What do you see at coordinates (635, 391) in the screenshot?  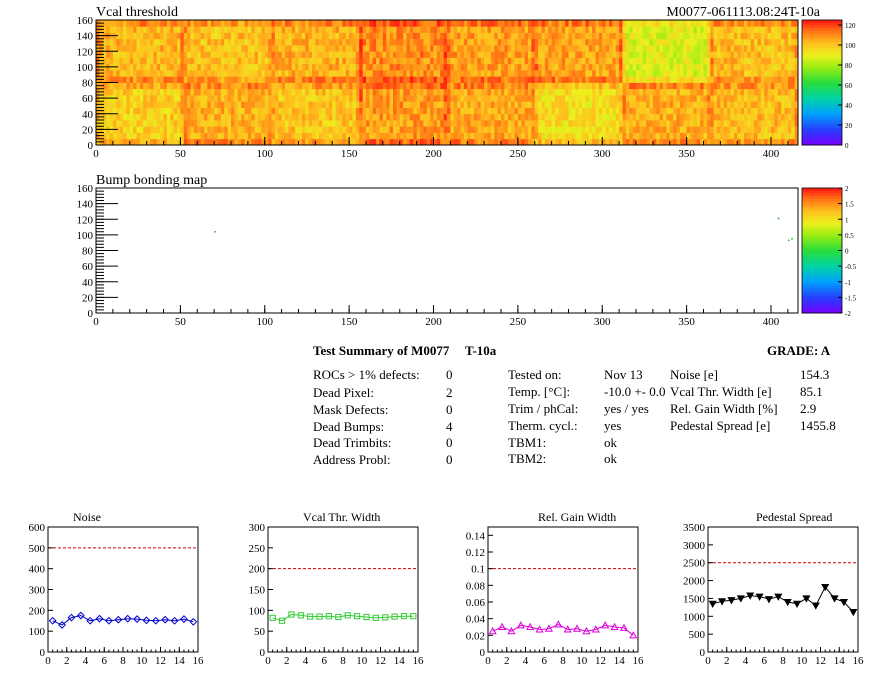 I see `col2-value: -10.0 +- 0.0` at bounding box center [635, 391].